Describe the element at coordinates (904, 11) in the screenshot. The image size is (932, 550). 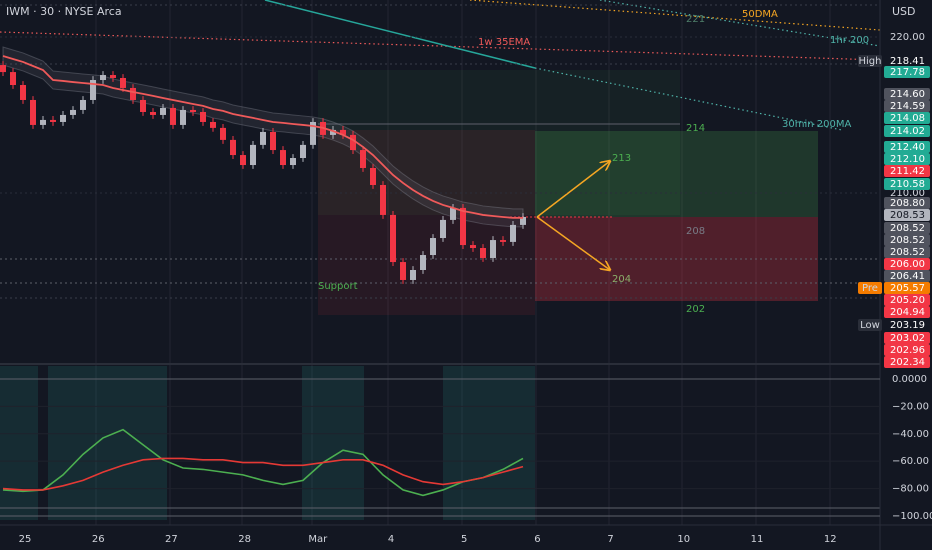
I see `currency: USD` at that location.